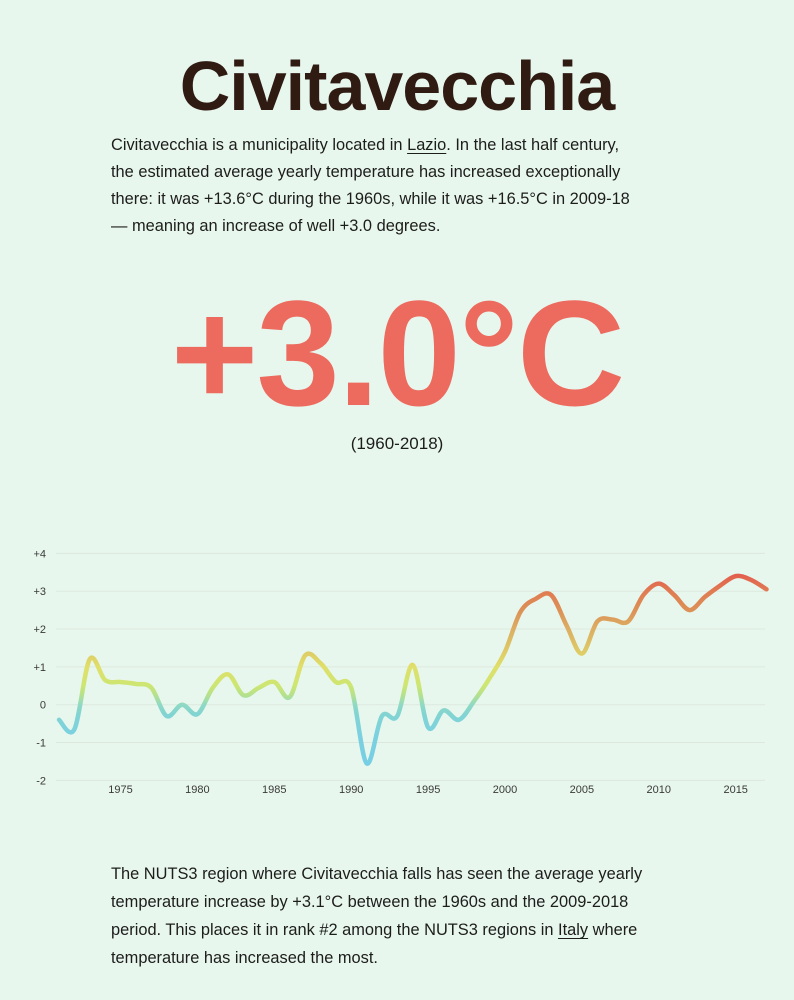 The width and height of the screenshot is (794, 1000). I want to click on text-segment: . In the last half century,, so click(533, 145).